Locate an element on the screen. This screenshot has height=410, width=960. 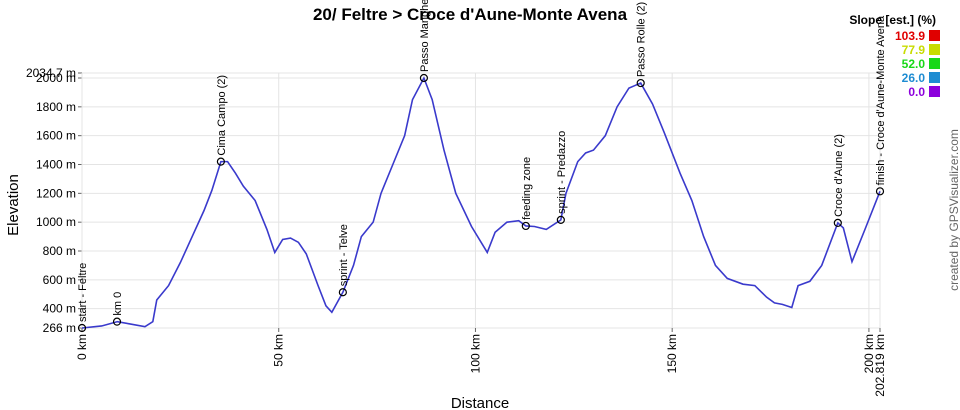
x-tick-label: 0 km is located at coordinates (82, 347).